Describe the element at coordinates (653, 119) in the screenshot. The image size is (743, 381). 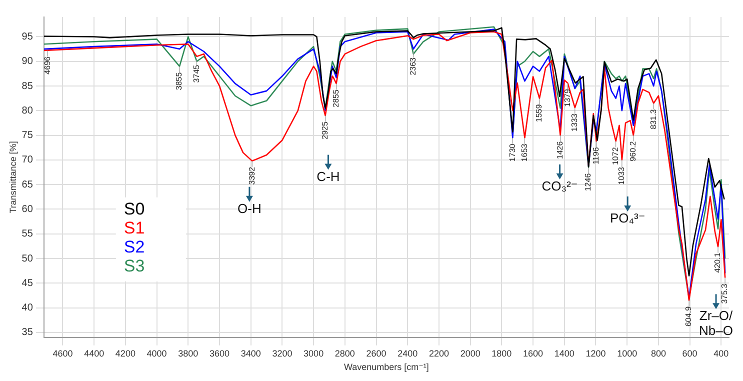
I see `annotation: 831.3` at that location.